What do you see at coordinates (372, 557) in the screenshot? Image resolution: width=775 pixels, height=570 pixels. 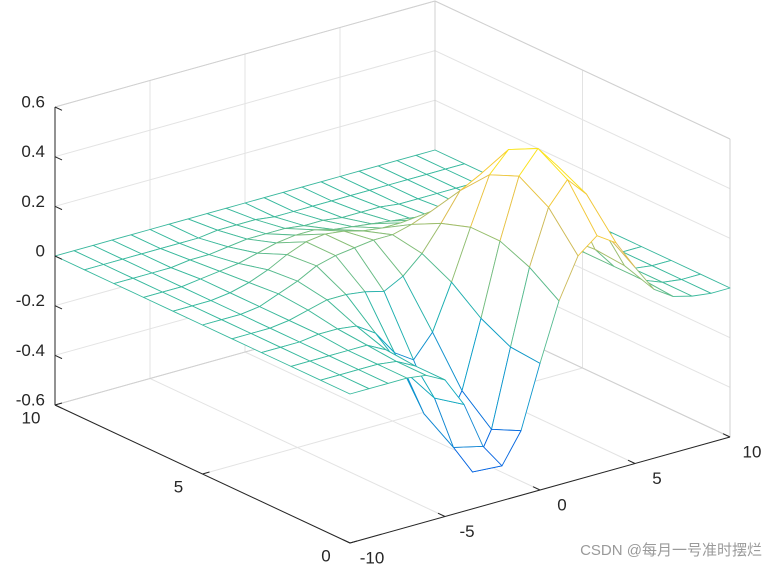 I see `x-tick-label: -10` at bounding box center [372, 557].